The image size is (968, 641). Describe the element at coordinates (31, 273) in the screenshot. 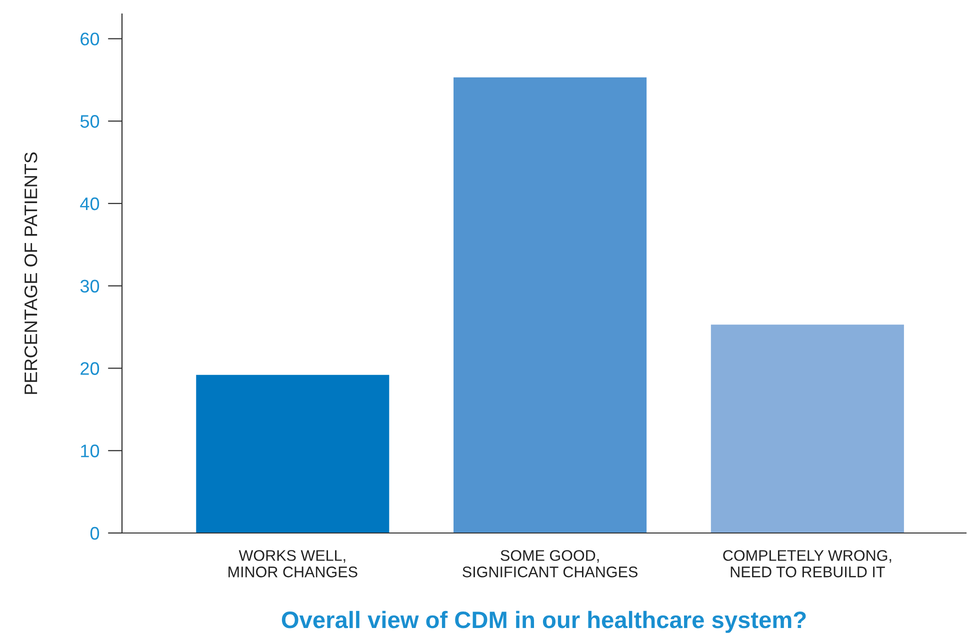

I see `y-axis-title: PERCENTAGE OF PATIENTS` at that location.